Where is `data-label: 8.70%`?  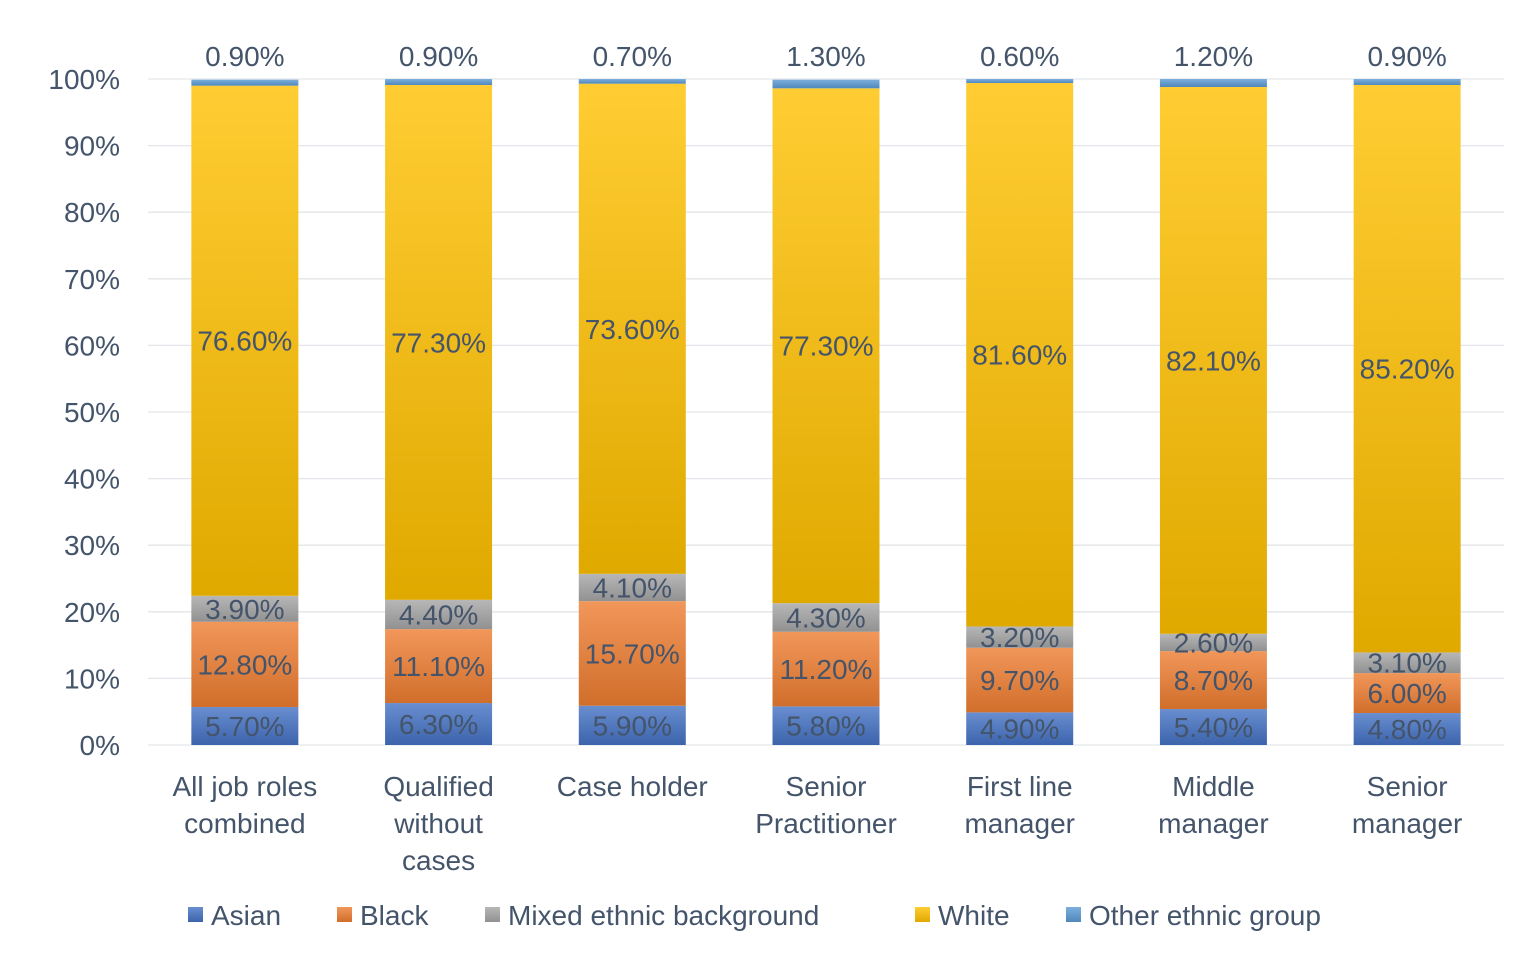 data-label: 8.70% is located at coordinates (1213, 680).